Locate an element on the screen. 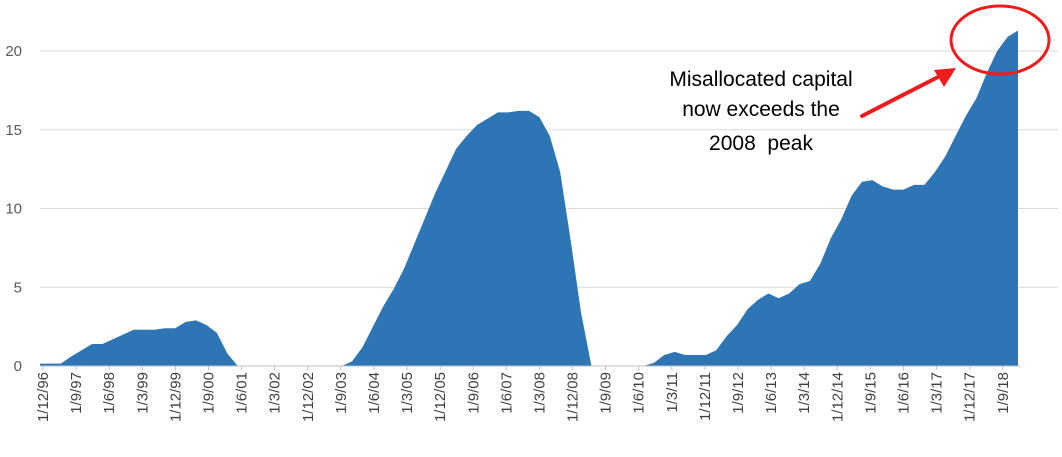 Image resolution: width=1062 pixels, height=457 pixels. y-tick-label: 20 is located at coordinates (13, 51).